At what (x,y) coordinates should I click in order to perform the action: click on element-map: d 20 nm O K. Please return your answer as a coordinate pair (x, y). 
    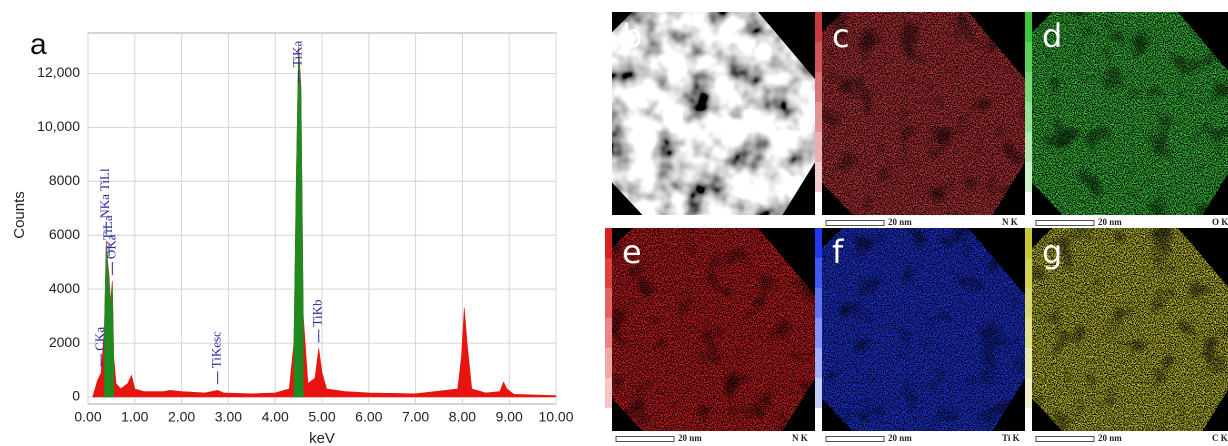
    Looking at the image, I should click on (1126, 119).